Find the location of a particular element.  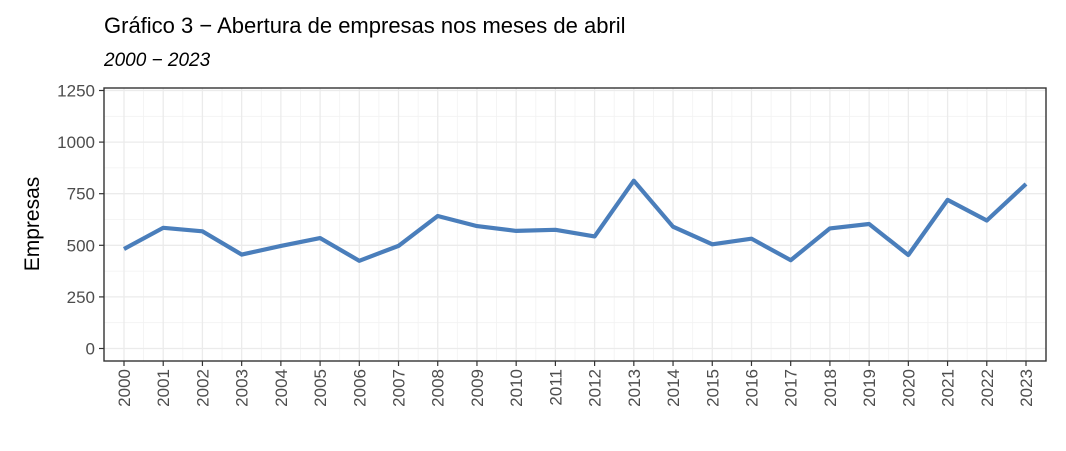

x-tick-label: 2007 is located at coordinates (399, 388).